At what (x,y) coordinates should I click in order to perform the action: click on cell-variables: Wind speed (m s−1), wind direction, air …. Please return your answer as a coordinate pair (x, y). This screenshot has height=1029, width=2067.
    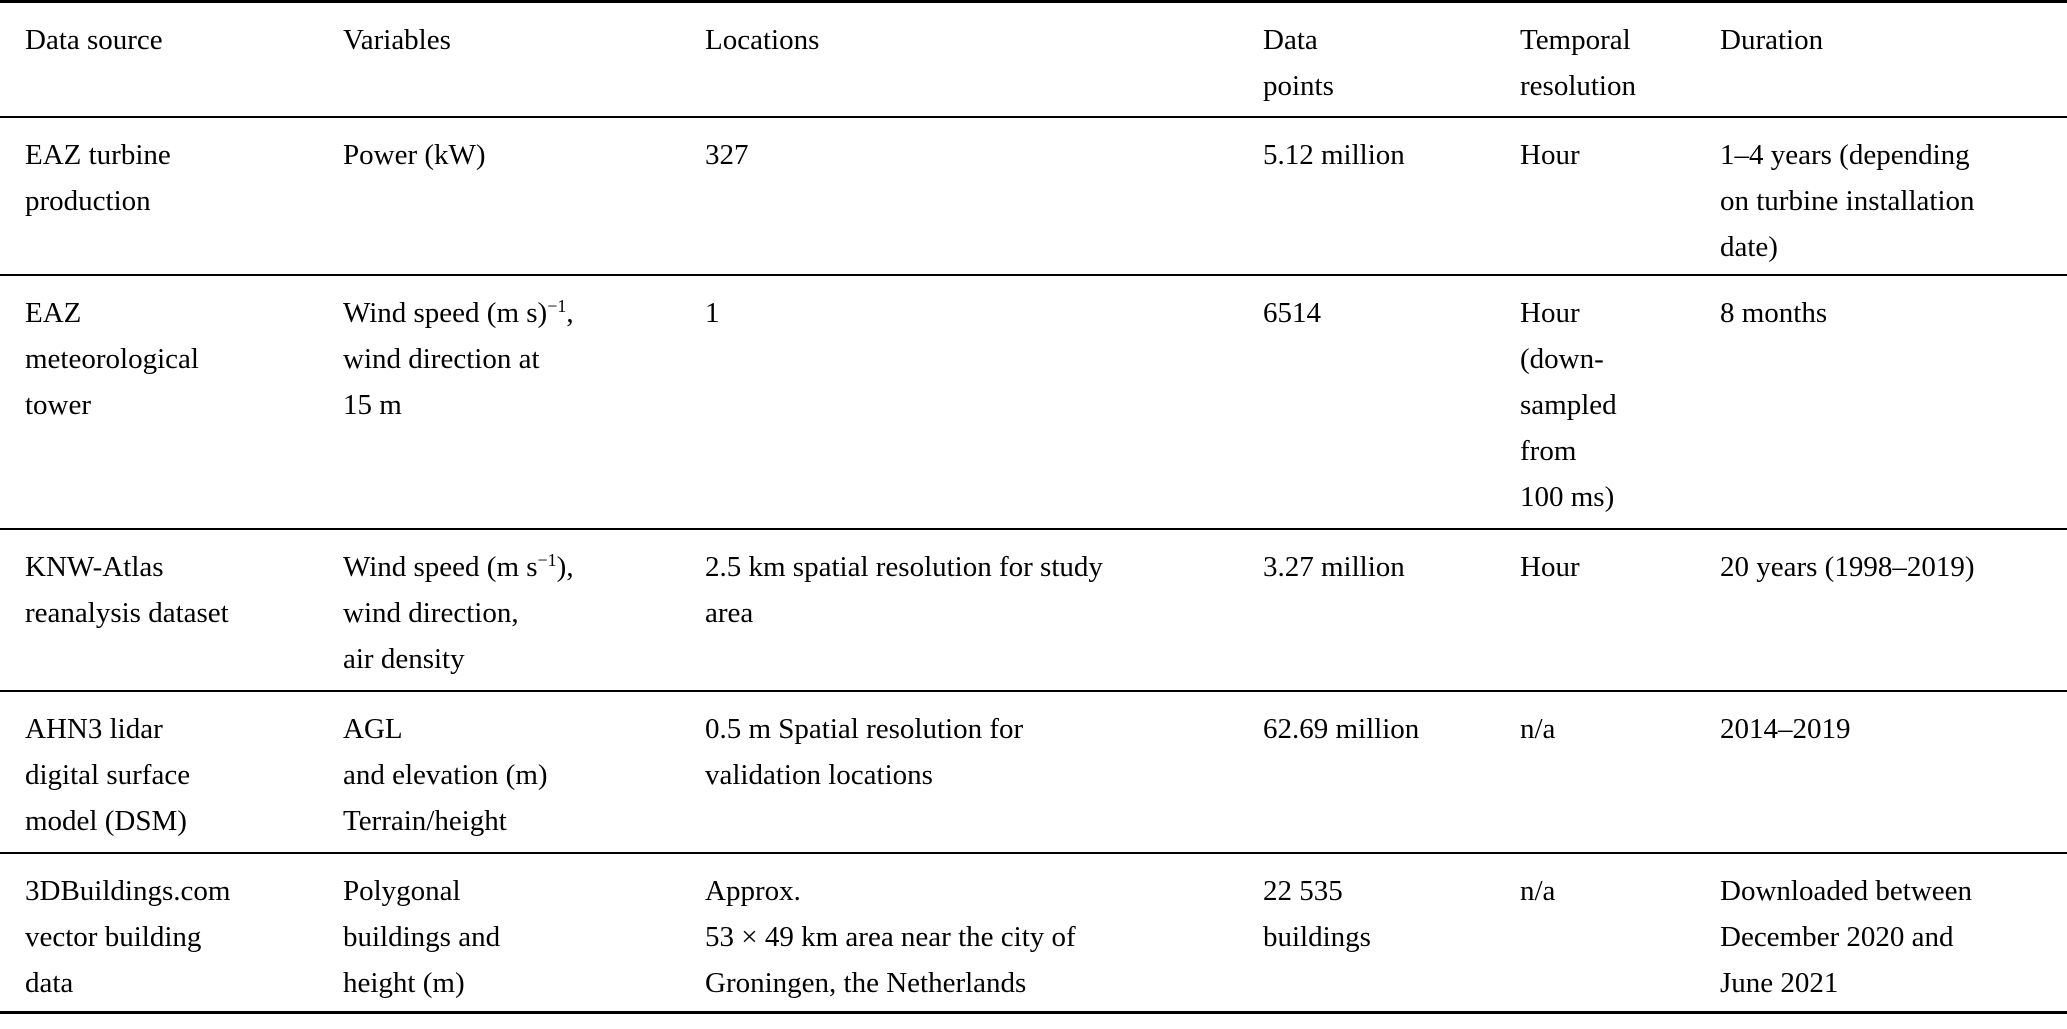
    Looking at the image, I should click on (458, 612).